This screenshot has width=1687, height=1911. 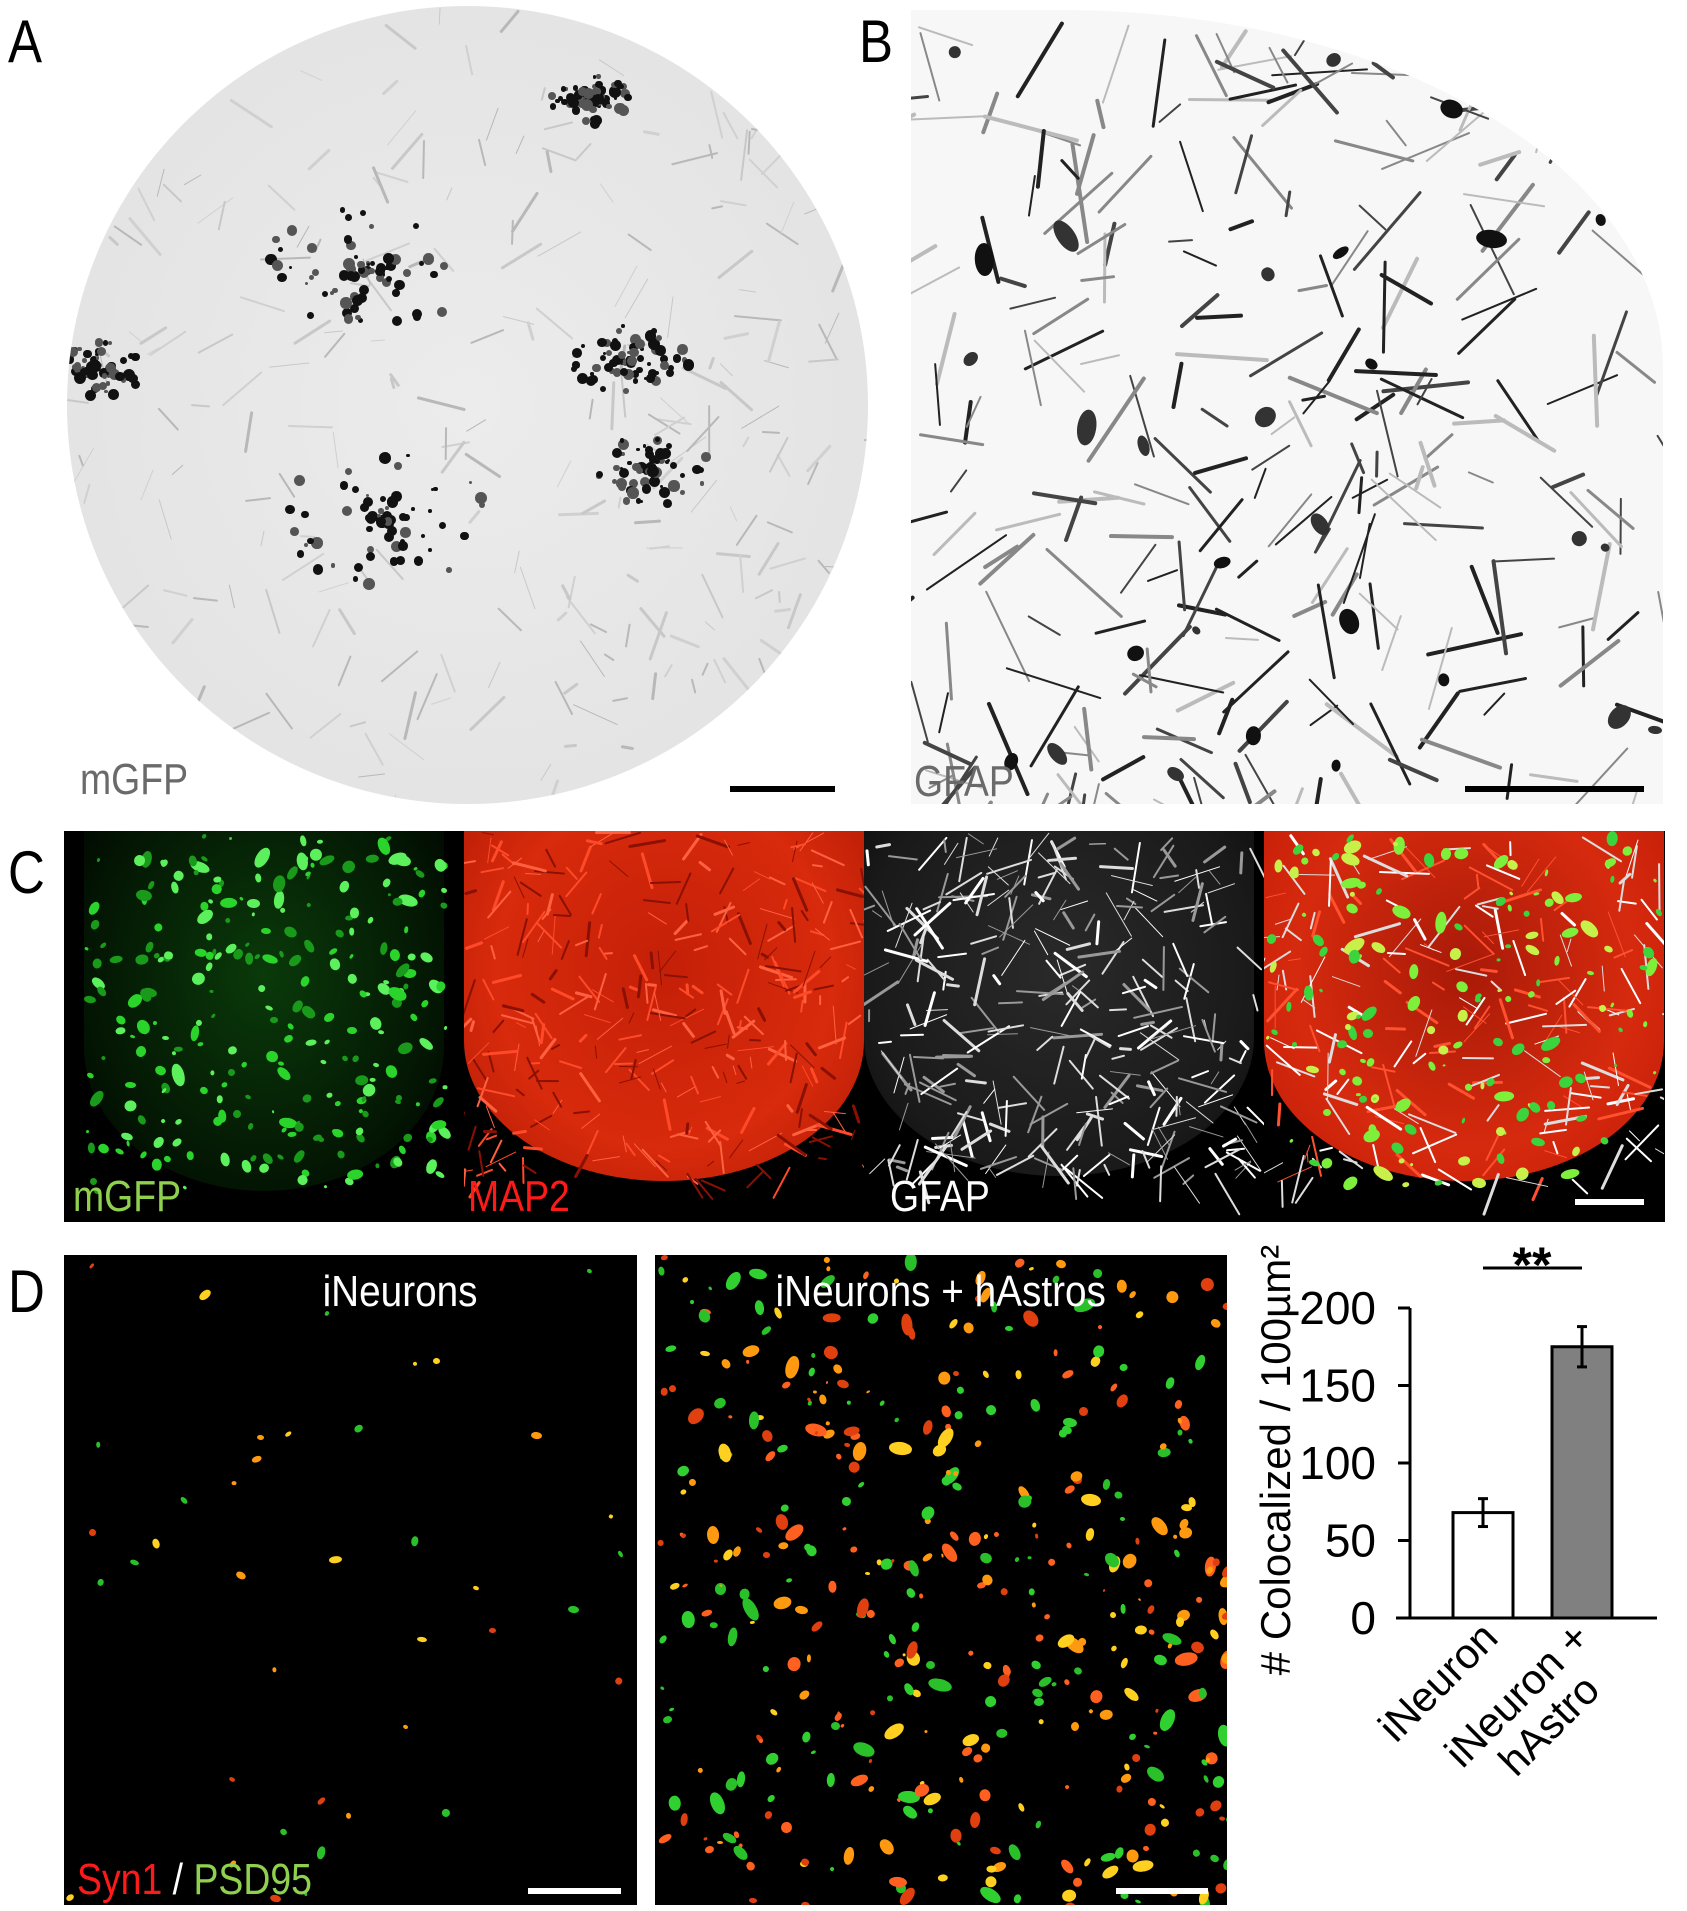 I want to click on panel-d-title-ineurons-hastros: iNeurons + hAstros, so click(x=941, y=1292).